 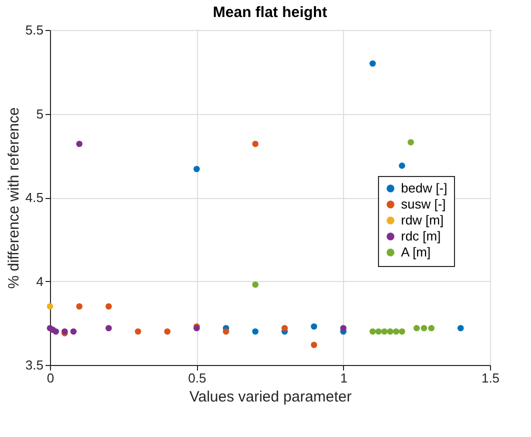 What do you see at coordinates (13, 198) in the screenshot?
I see `y-axis-title: % difference with reference` at bounding box center [13, 198].